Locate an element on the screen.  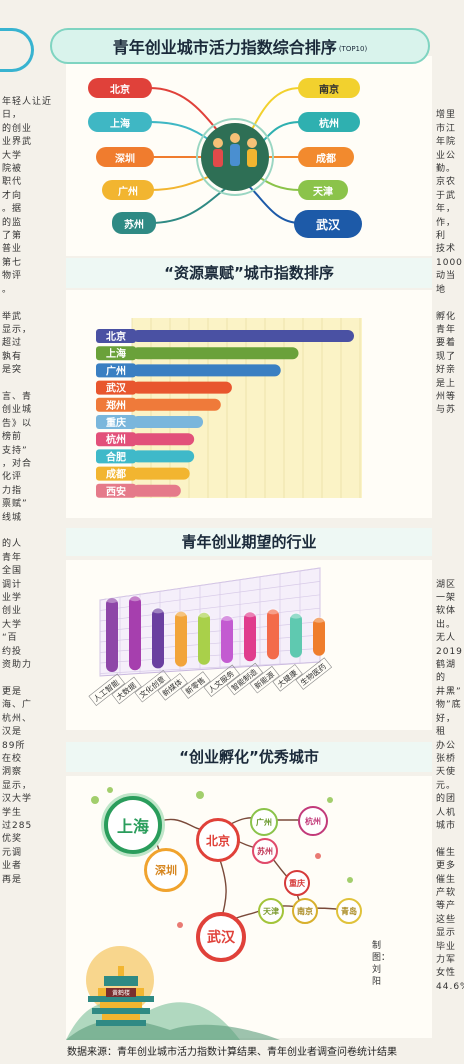
top10-city-7: 杭州 is located at coordinates (329, 122).